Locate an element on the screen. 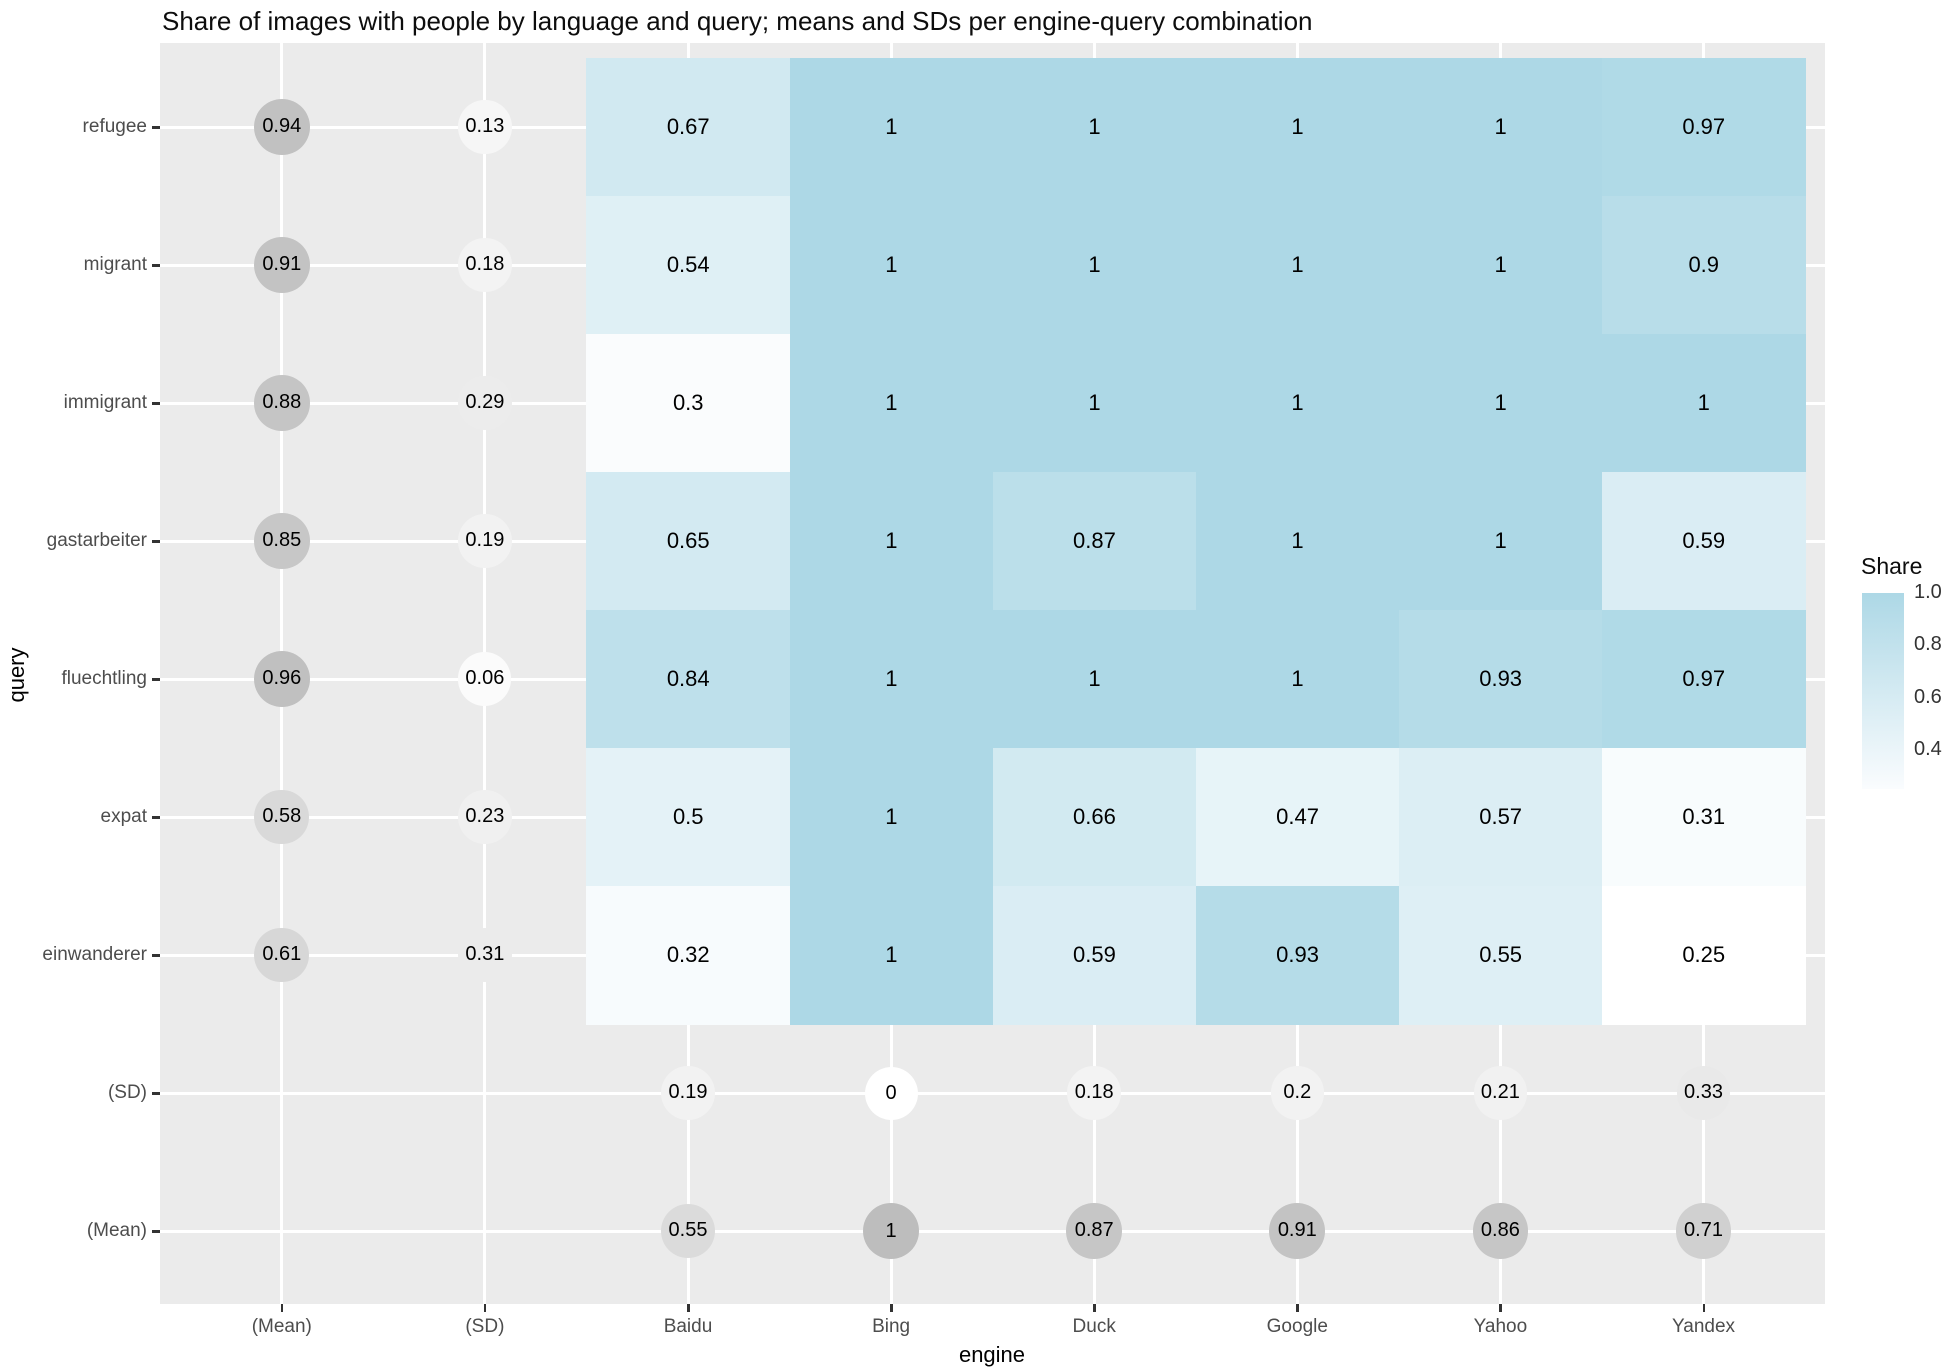 The width and height of the screenshot is (1945, 1372). circle-value-label: 0.91 is located at coordinates (1297, 1230).